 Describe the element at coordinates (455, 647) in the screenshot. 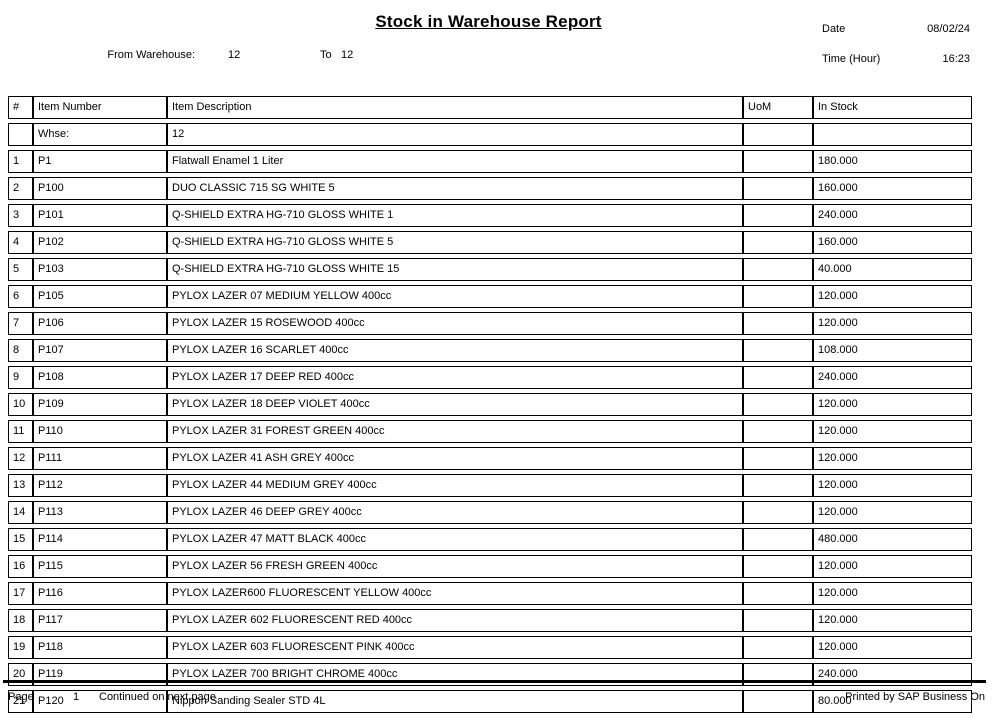

I see `item-description-cell: PYLOX LAZER 603 FLUORESCENT PINK 400cc` at that location.